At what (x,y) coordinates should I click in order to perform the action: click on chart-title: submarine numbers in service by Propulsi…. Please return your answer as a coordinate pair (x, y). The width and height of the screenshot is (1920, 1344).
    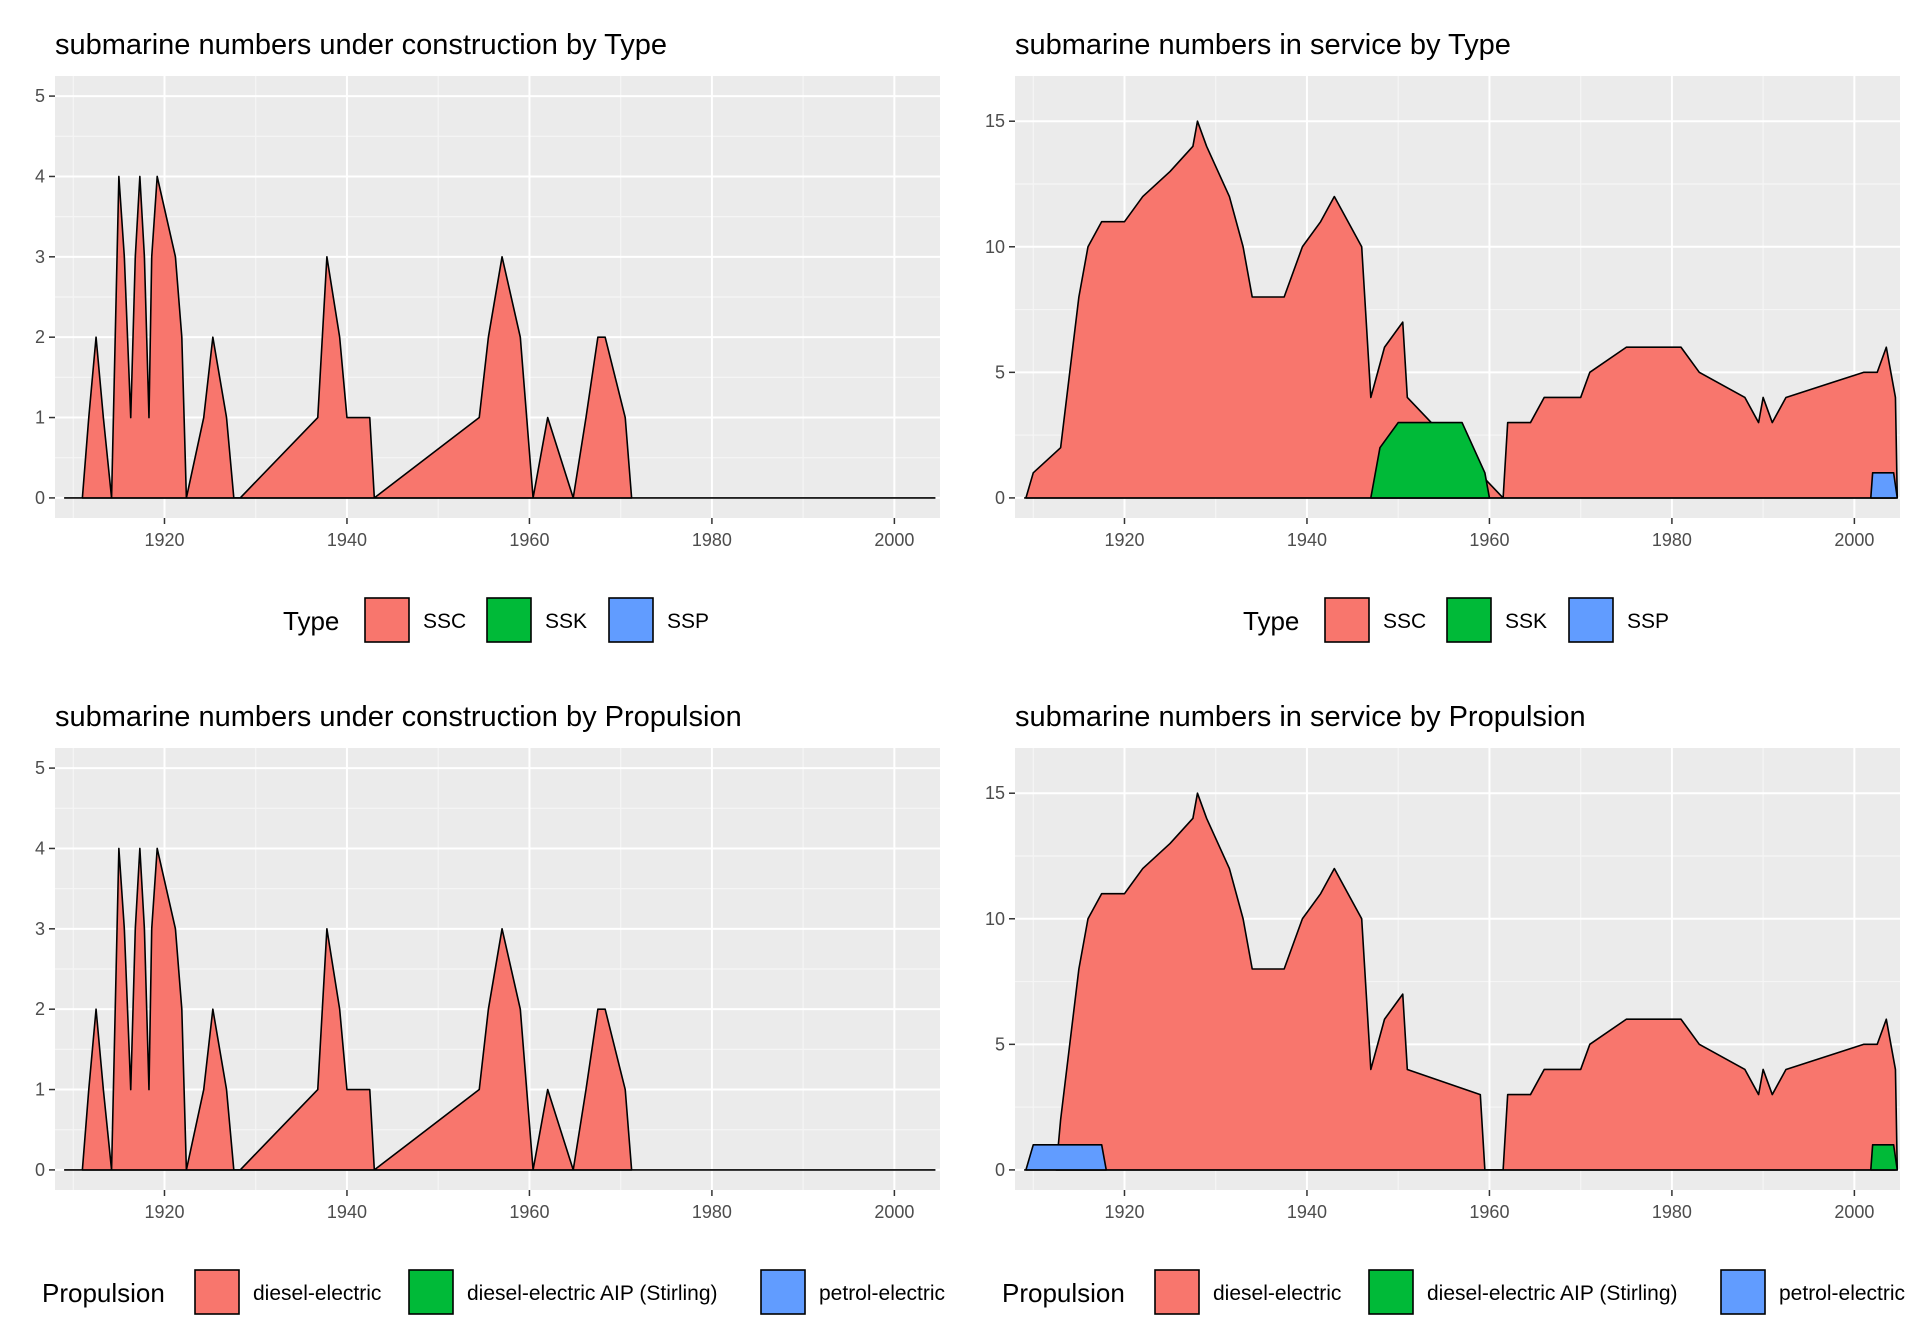
    Looking at the image, I should click on (1300, 717).